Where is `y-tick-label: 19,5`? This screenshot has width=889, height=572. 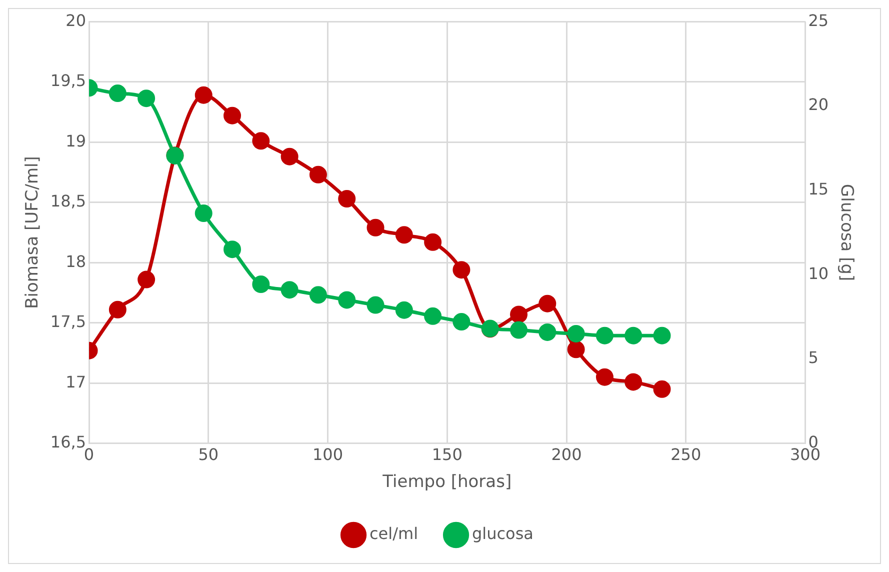
y-tick-label: 19,5 is located at coordinates (68, 80).